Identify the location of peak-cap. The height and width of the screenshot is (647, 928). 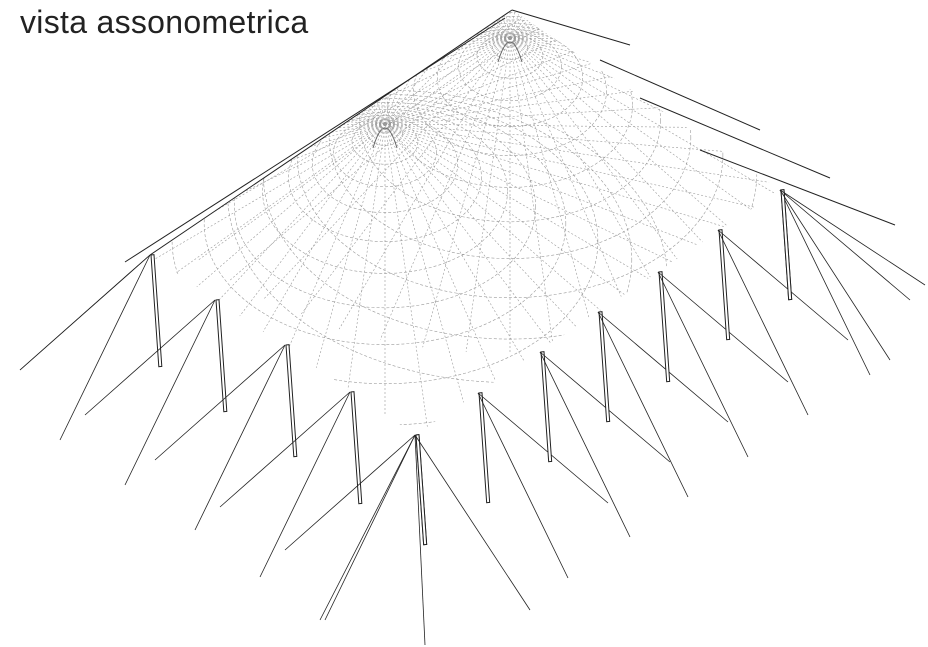
(385, 138).